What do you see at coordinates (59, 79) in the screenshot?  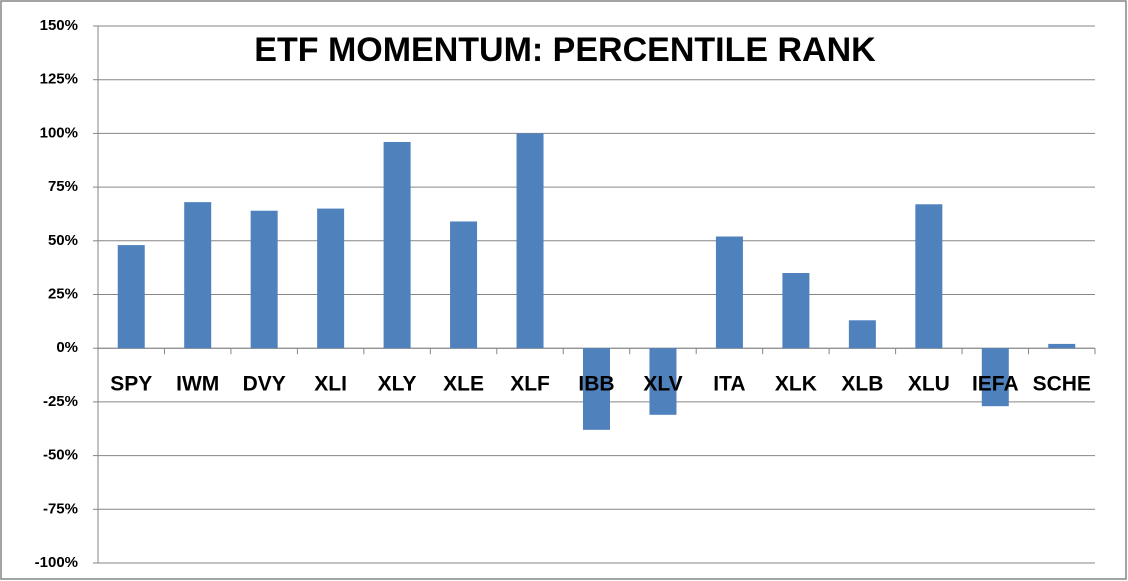 I see `y-tick-label: 125%` at bounding box center [59, 79].